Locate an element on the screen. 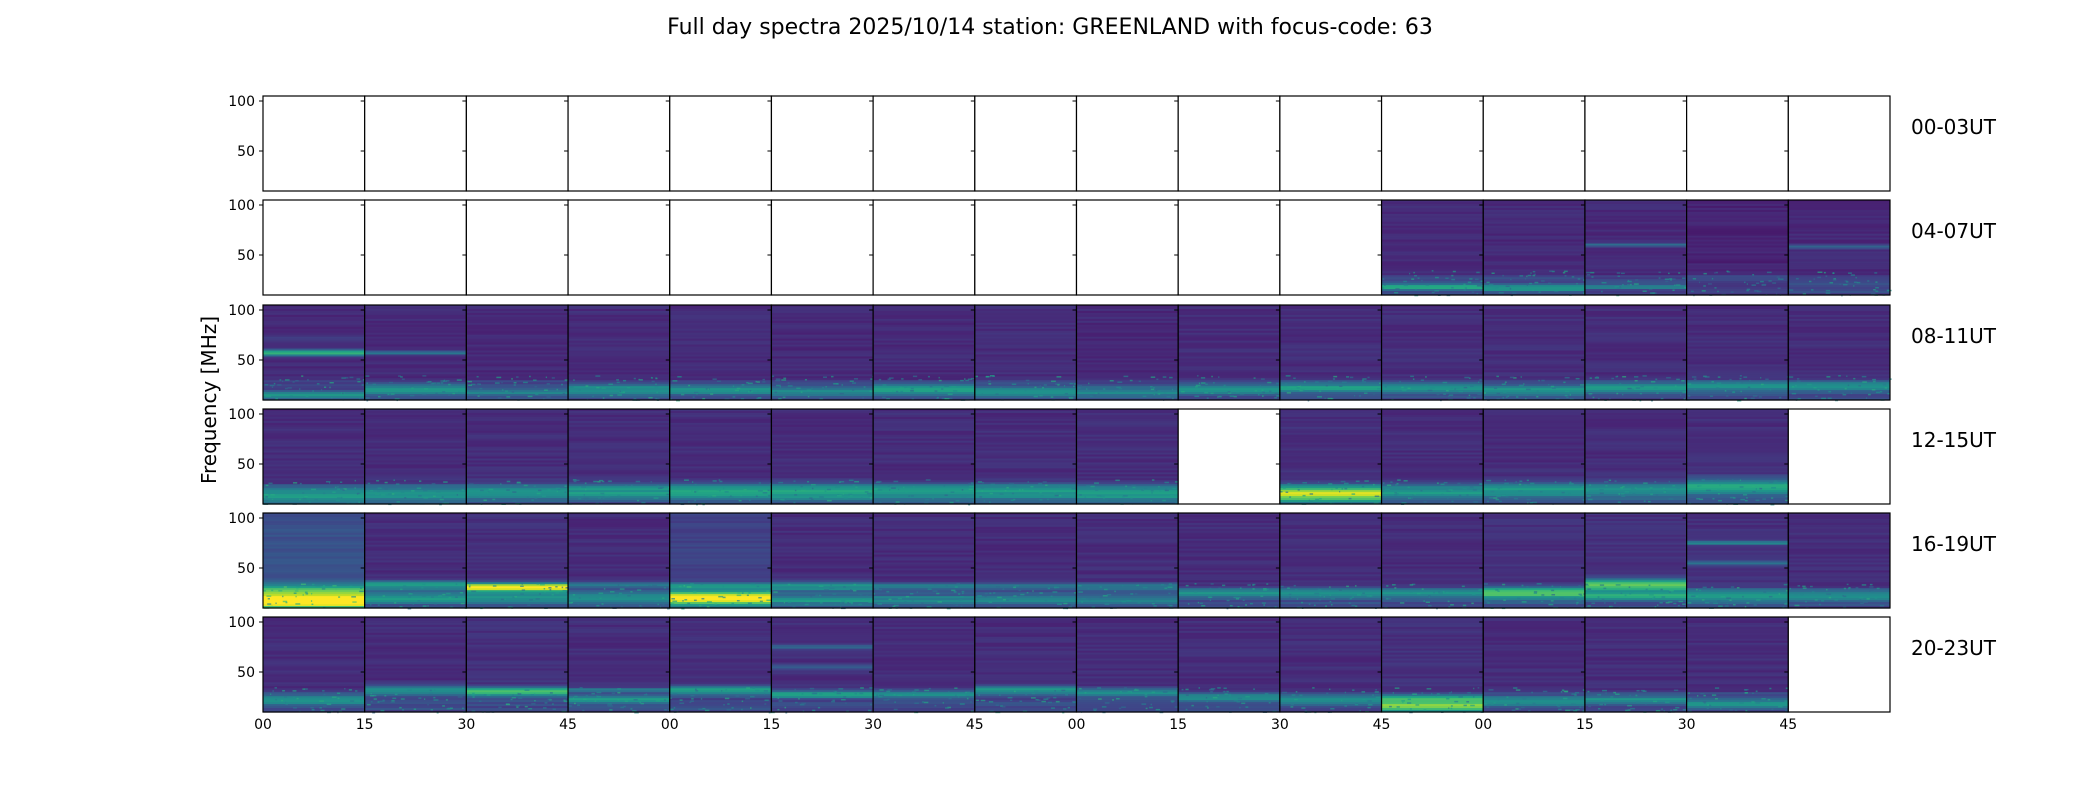 Image resolution: width=2100 pixels, height=800 pixels. spectrogram-panel is located at coordinates (1634, 353).